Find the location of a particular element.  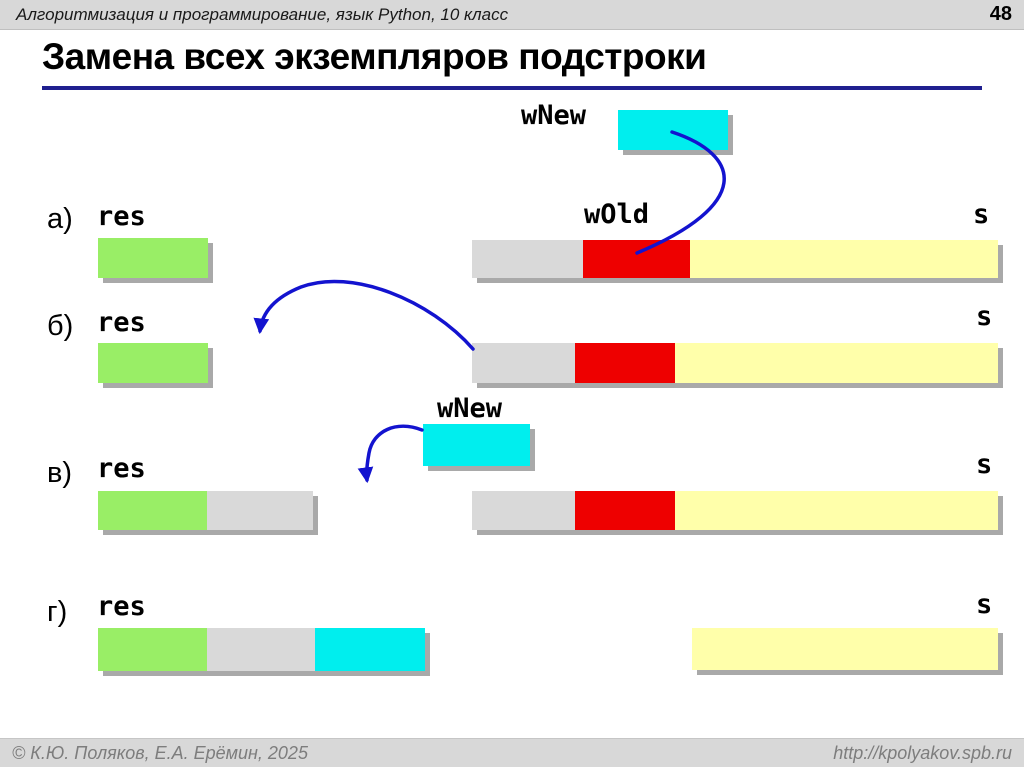

row-b-s-wold-segment is located at coordinates (625, 363).